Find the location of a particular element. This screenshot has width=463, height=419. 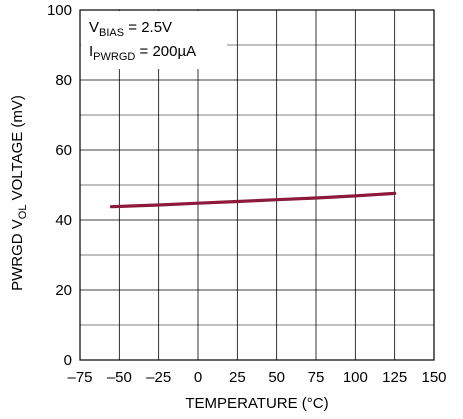

annotation-box: VBIAS = 2.5V IPWRGD = 200µA is located at coordinates (154, 40).